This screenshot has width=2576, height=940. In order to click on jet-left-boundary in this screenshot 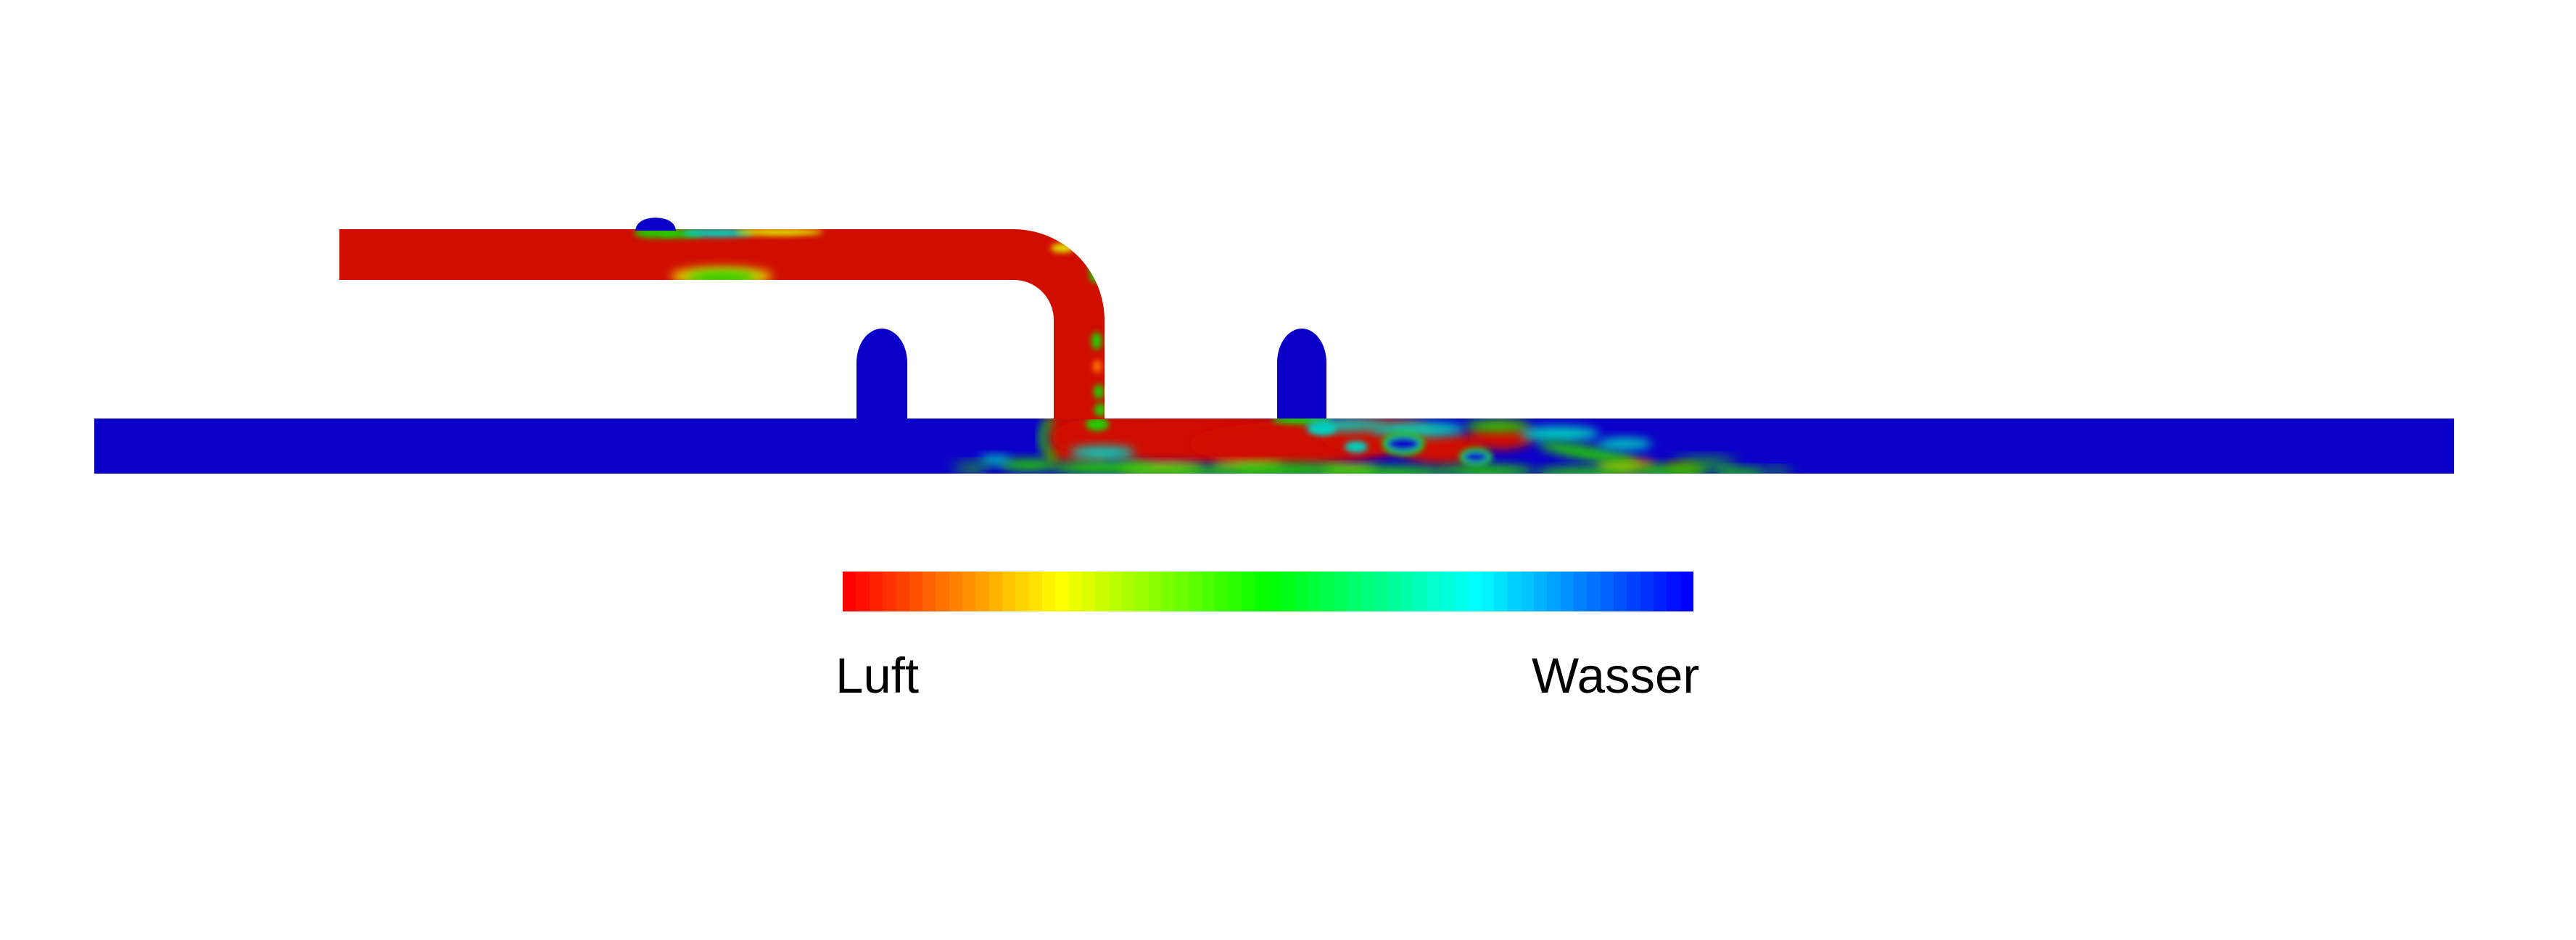, I will do `click(1048, 441)`.